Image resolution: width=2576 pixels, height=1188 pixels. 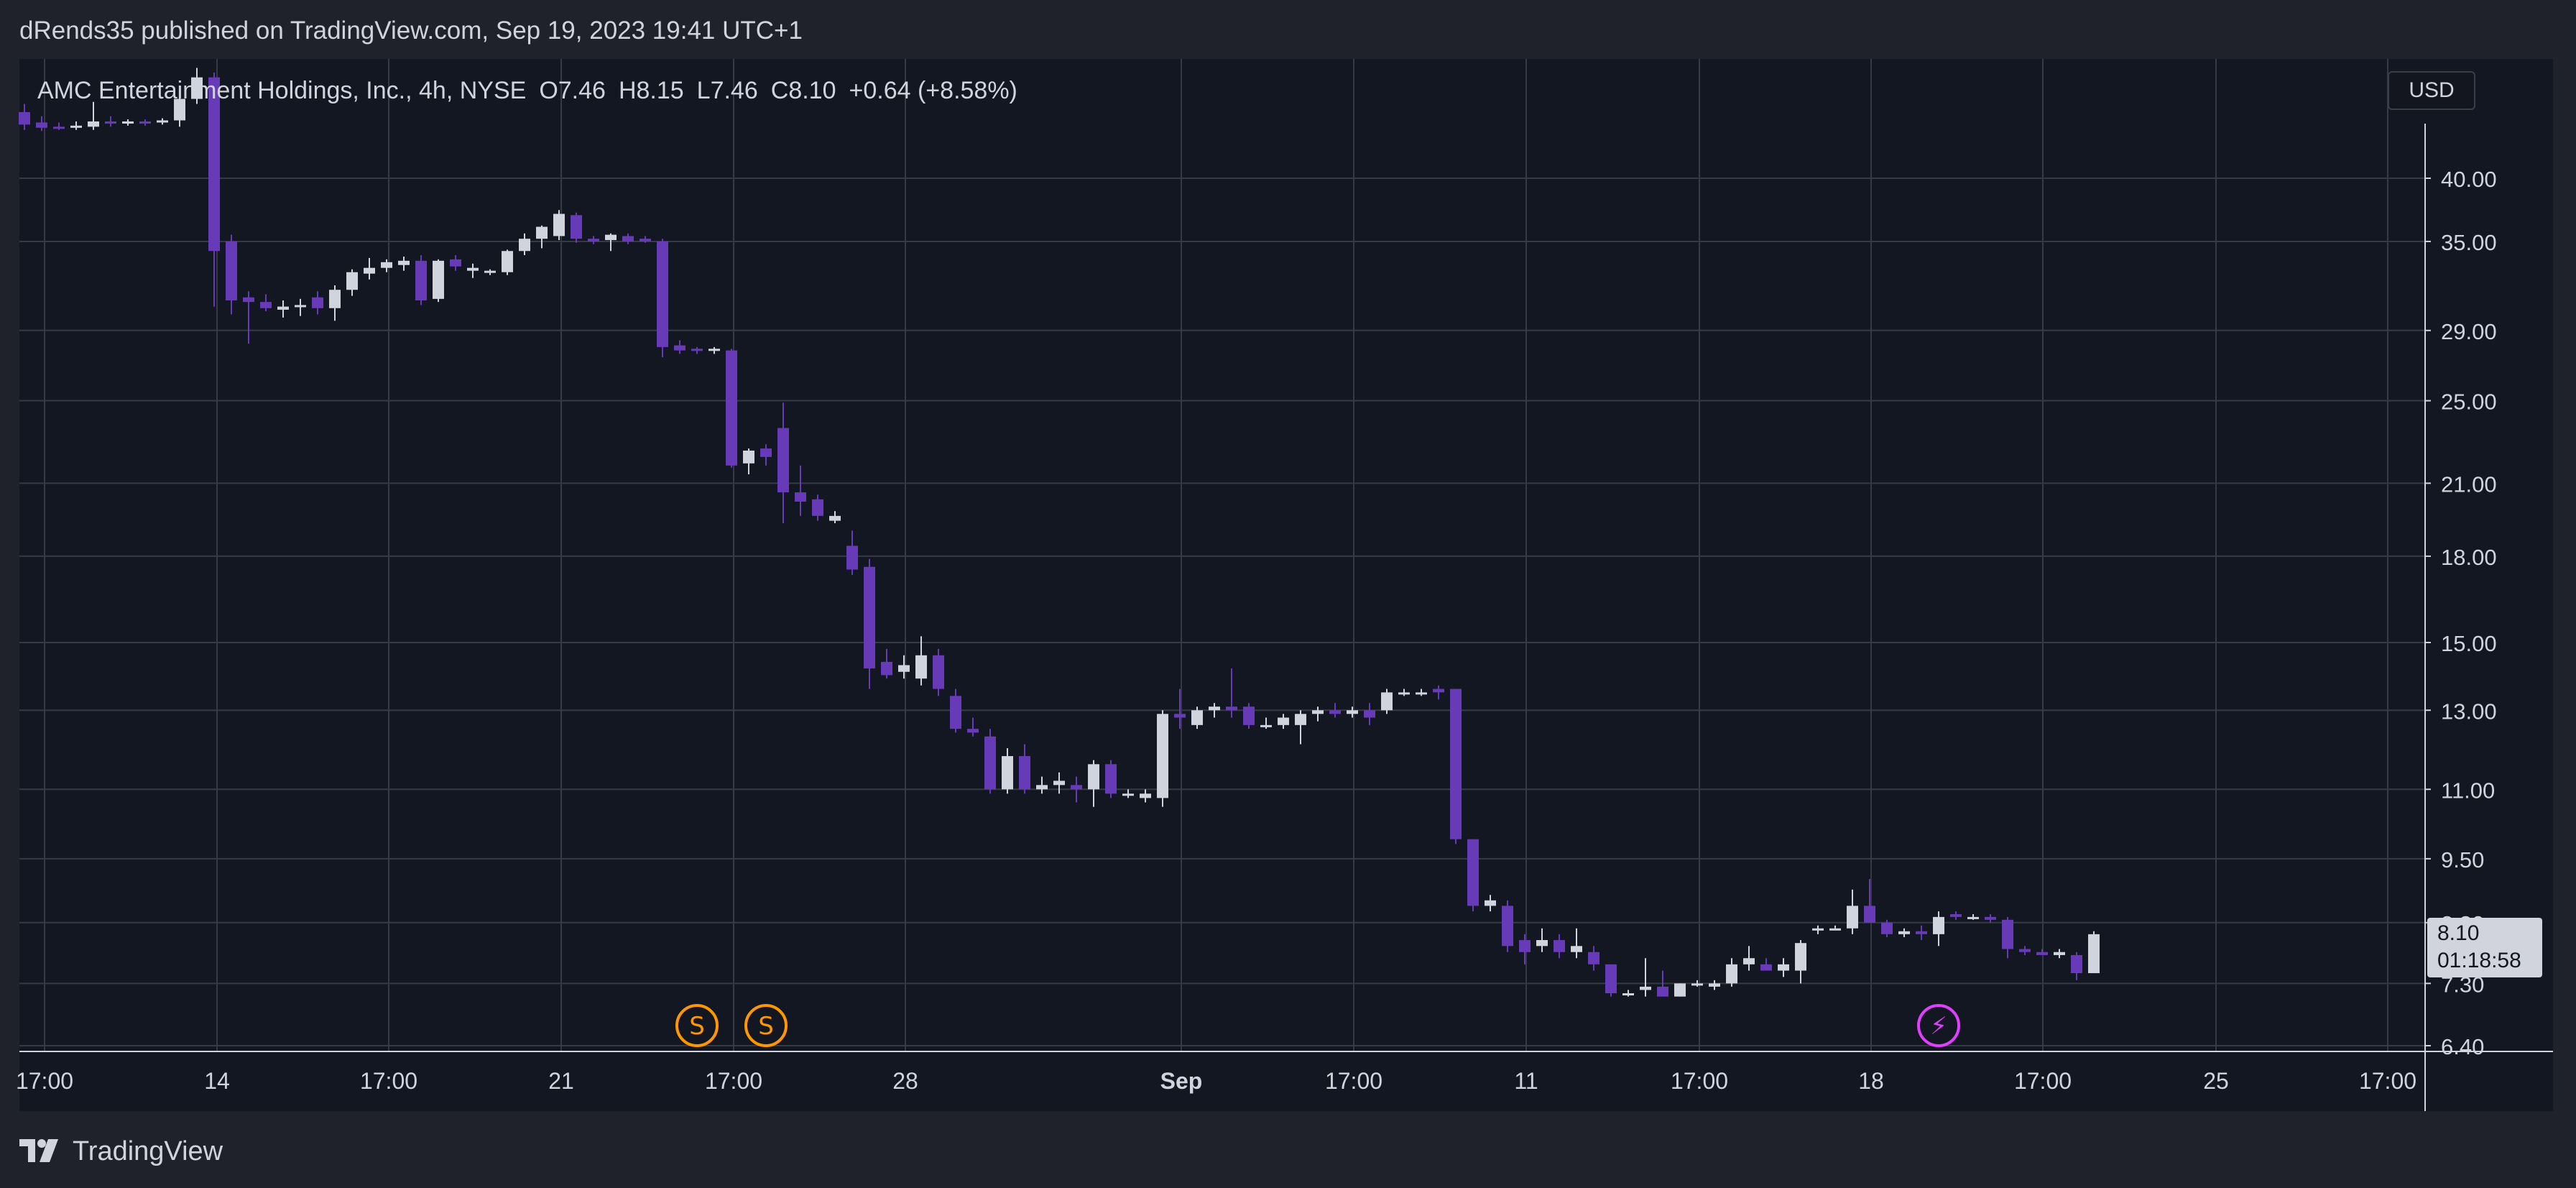 I want to click on split-marker-icon: S, so click(x=766, y=1025).